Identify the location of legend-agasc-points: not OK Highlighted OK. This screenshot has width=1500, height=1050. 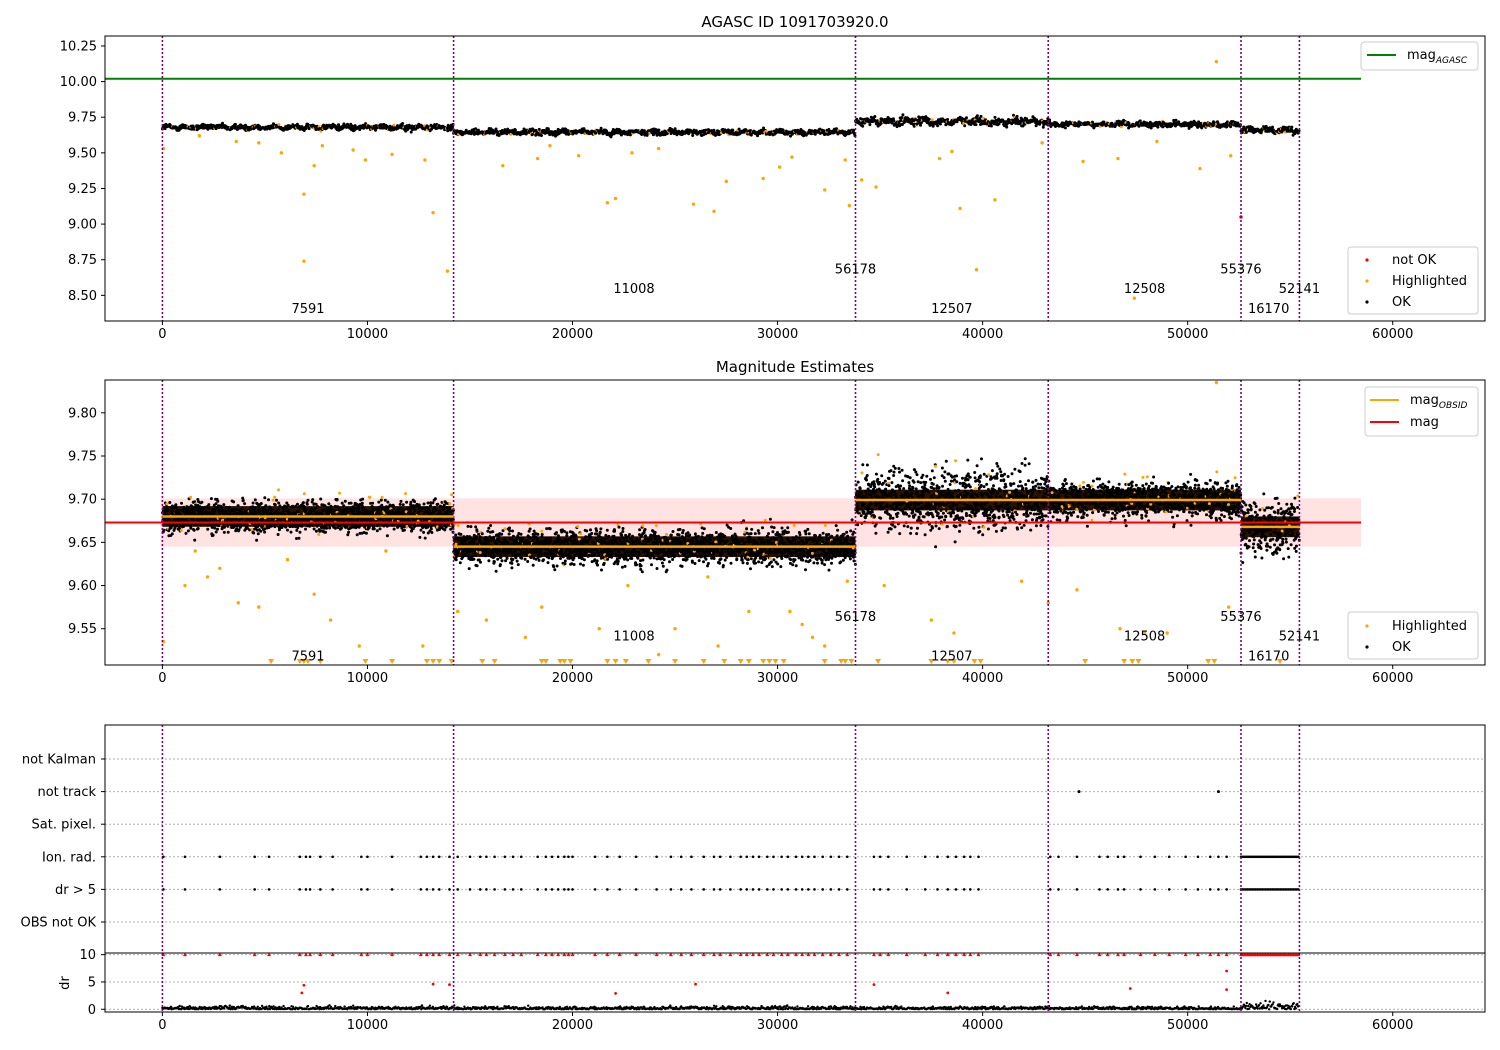
(1413, 280).